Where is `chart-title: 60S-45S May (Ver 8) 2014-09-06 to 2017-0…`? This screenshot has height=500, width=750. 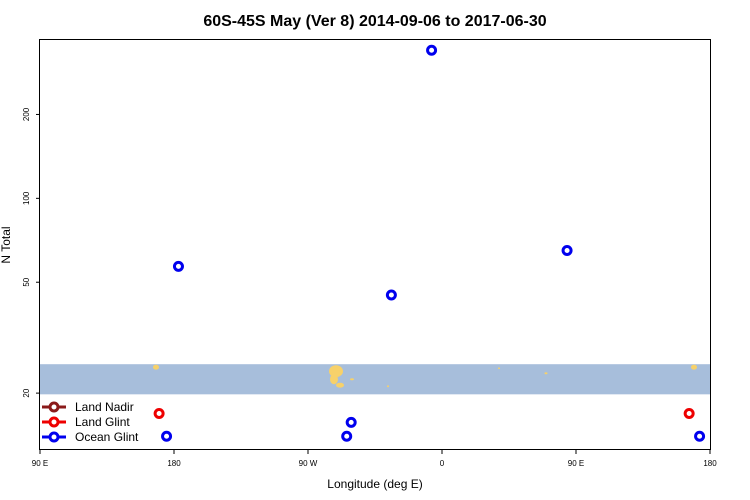
chart-title: 60S-45S May (Ver 8) 2014-09-06 to 2017-0… is located at coordinates (374, 21).